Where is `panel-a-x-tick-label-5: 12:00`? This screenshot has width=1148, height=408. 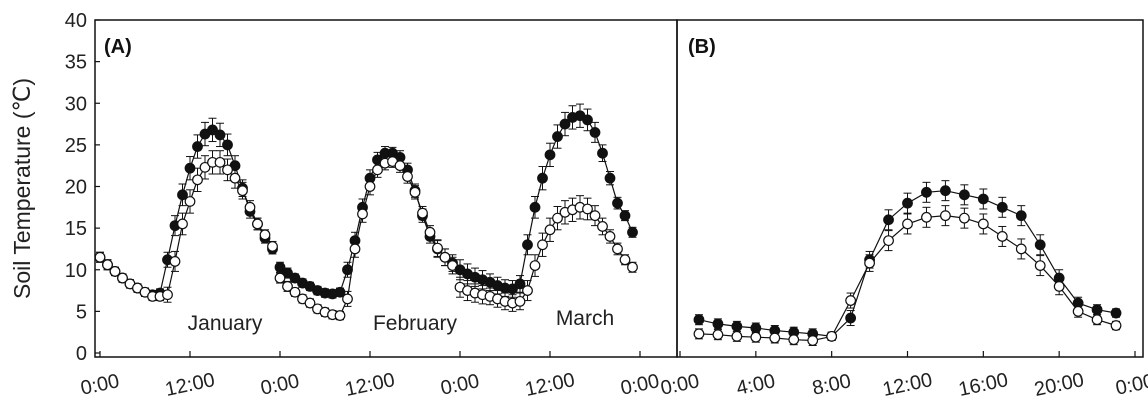 panel-a-x-tick-label-5: 12:00 is located at coordinates (550, 385).